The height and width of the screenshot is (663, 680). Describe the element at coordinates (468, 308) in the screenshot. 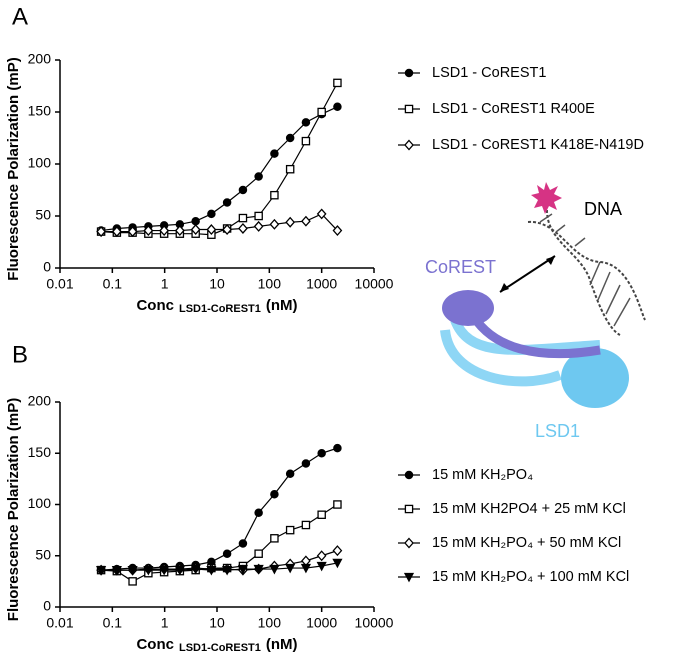

I see `corest-body` at that location.